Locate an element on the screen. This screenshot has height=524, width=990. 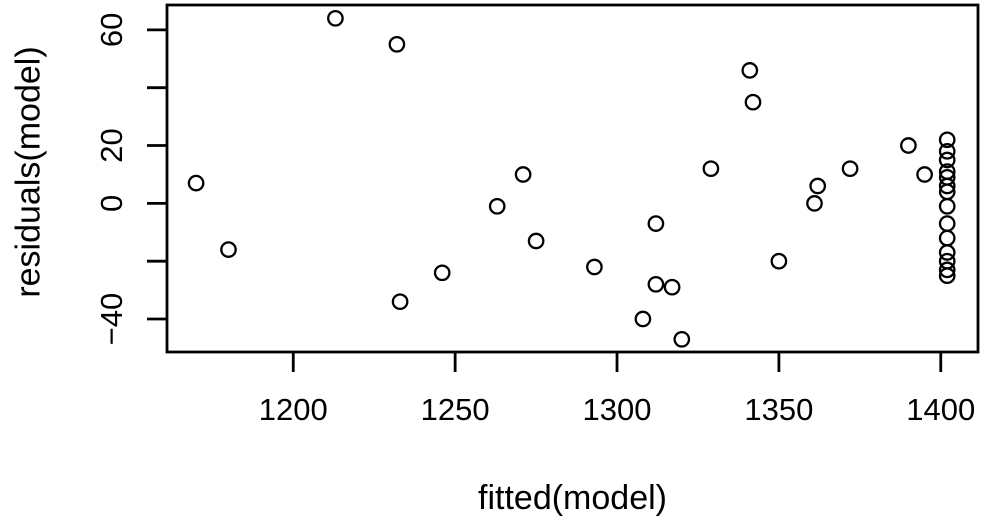
x-tick-label: 1350 is located at coordinates (778, 409).